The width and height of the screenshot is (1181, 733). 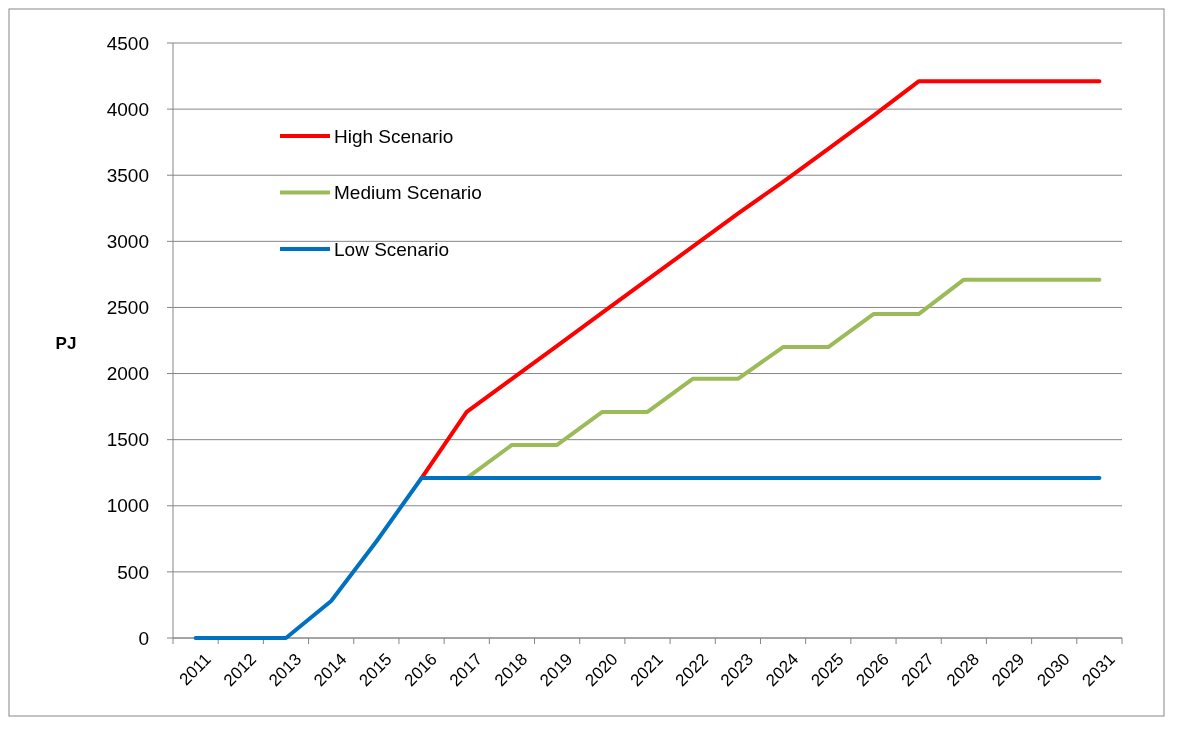 What do you see at coordinates (394, 136) in the screenshot?
I see `legend-label: High Scenario` at bounding box center [394, 136].